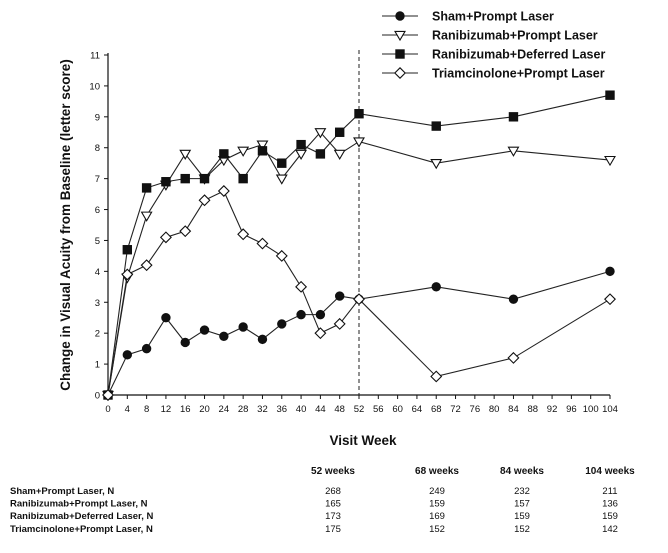 The image size is (668, 553). I want to click on legend-entry: Triamcinolone+Prompt Laser, so click(493, 74).